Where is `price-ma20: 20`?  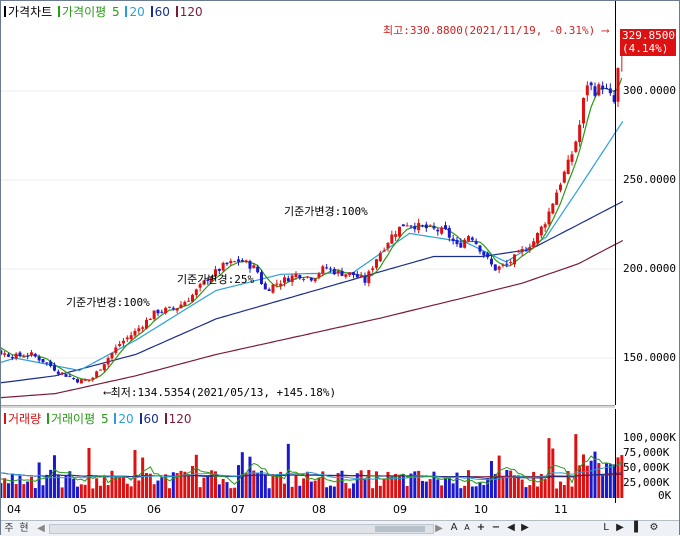
price-ma20: 20 is located at coordinates (137, 12).